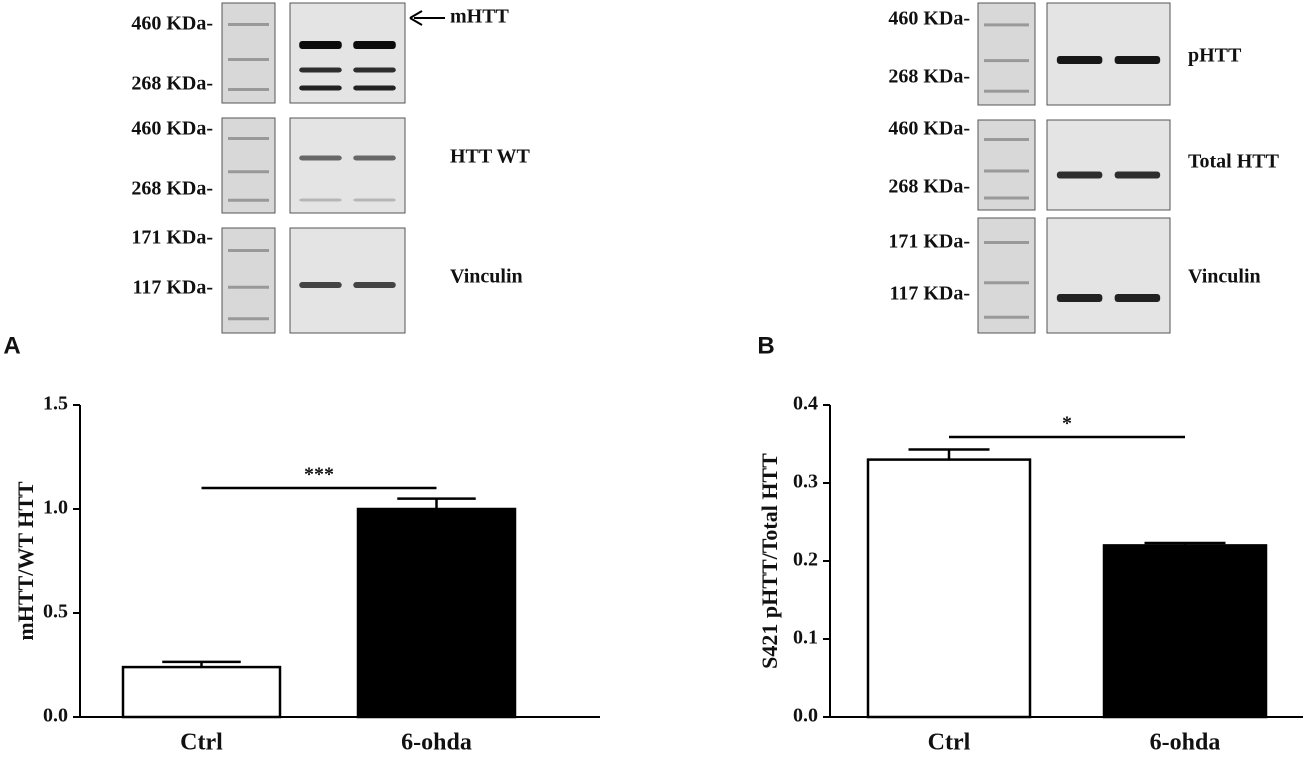 The height and width of the screenshot is (757, 1307). What do you see at coordinates (805, 404) in the screenshot?
I see `y-tick-label: 0.4` at bounding box center [805, 404].